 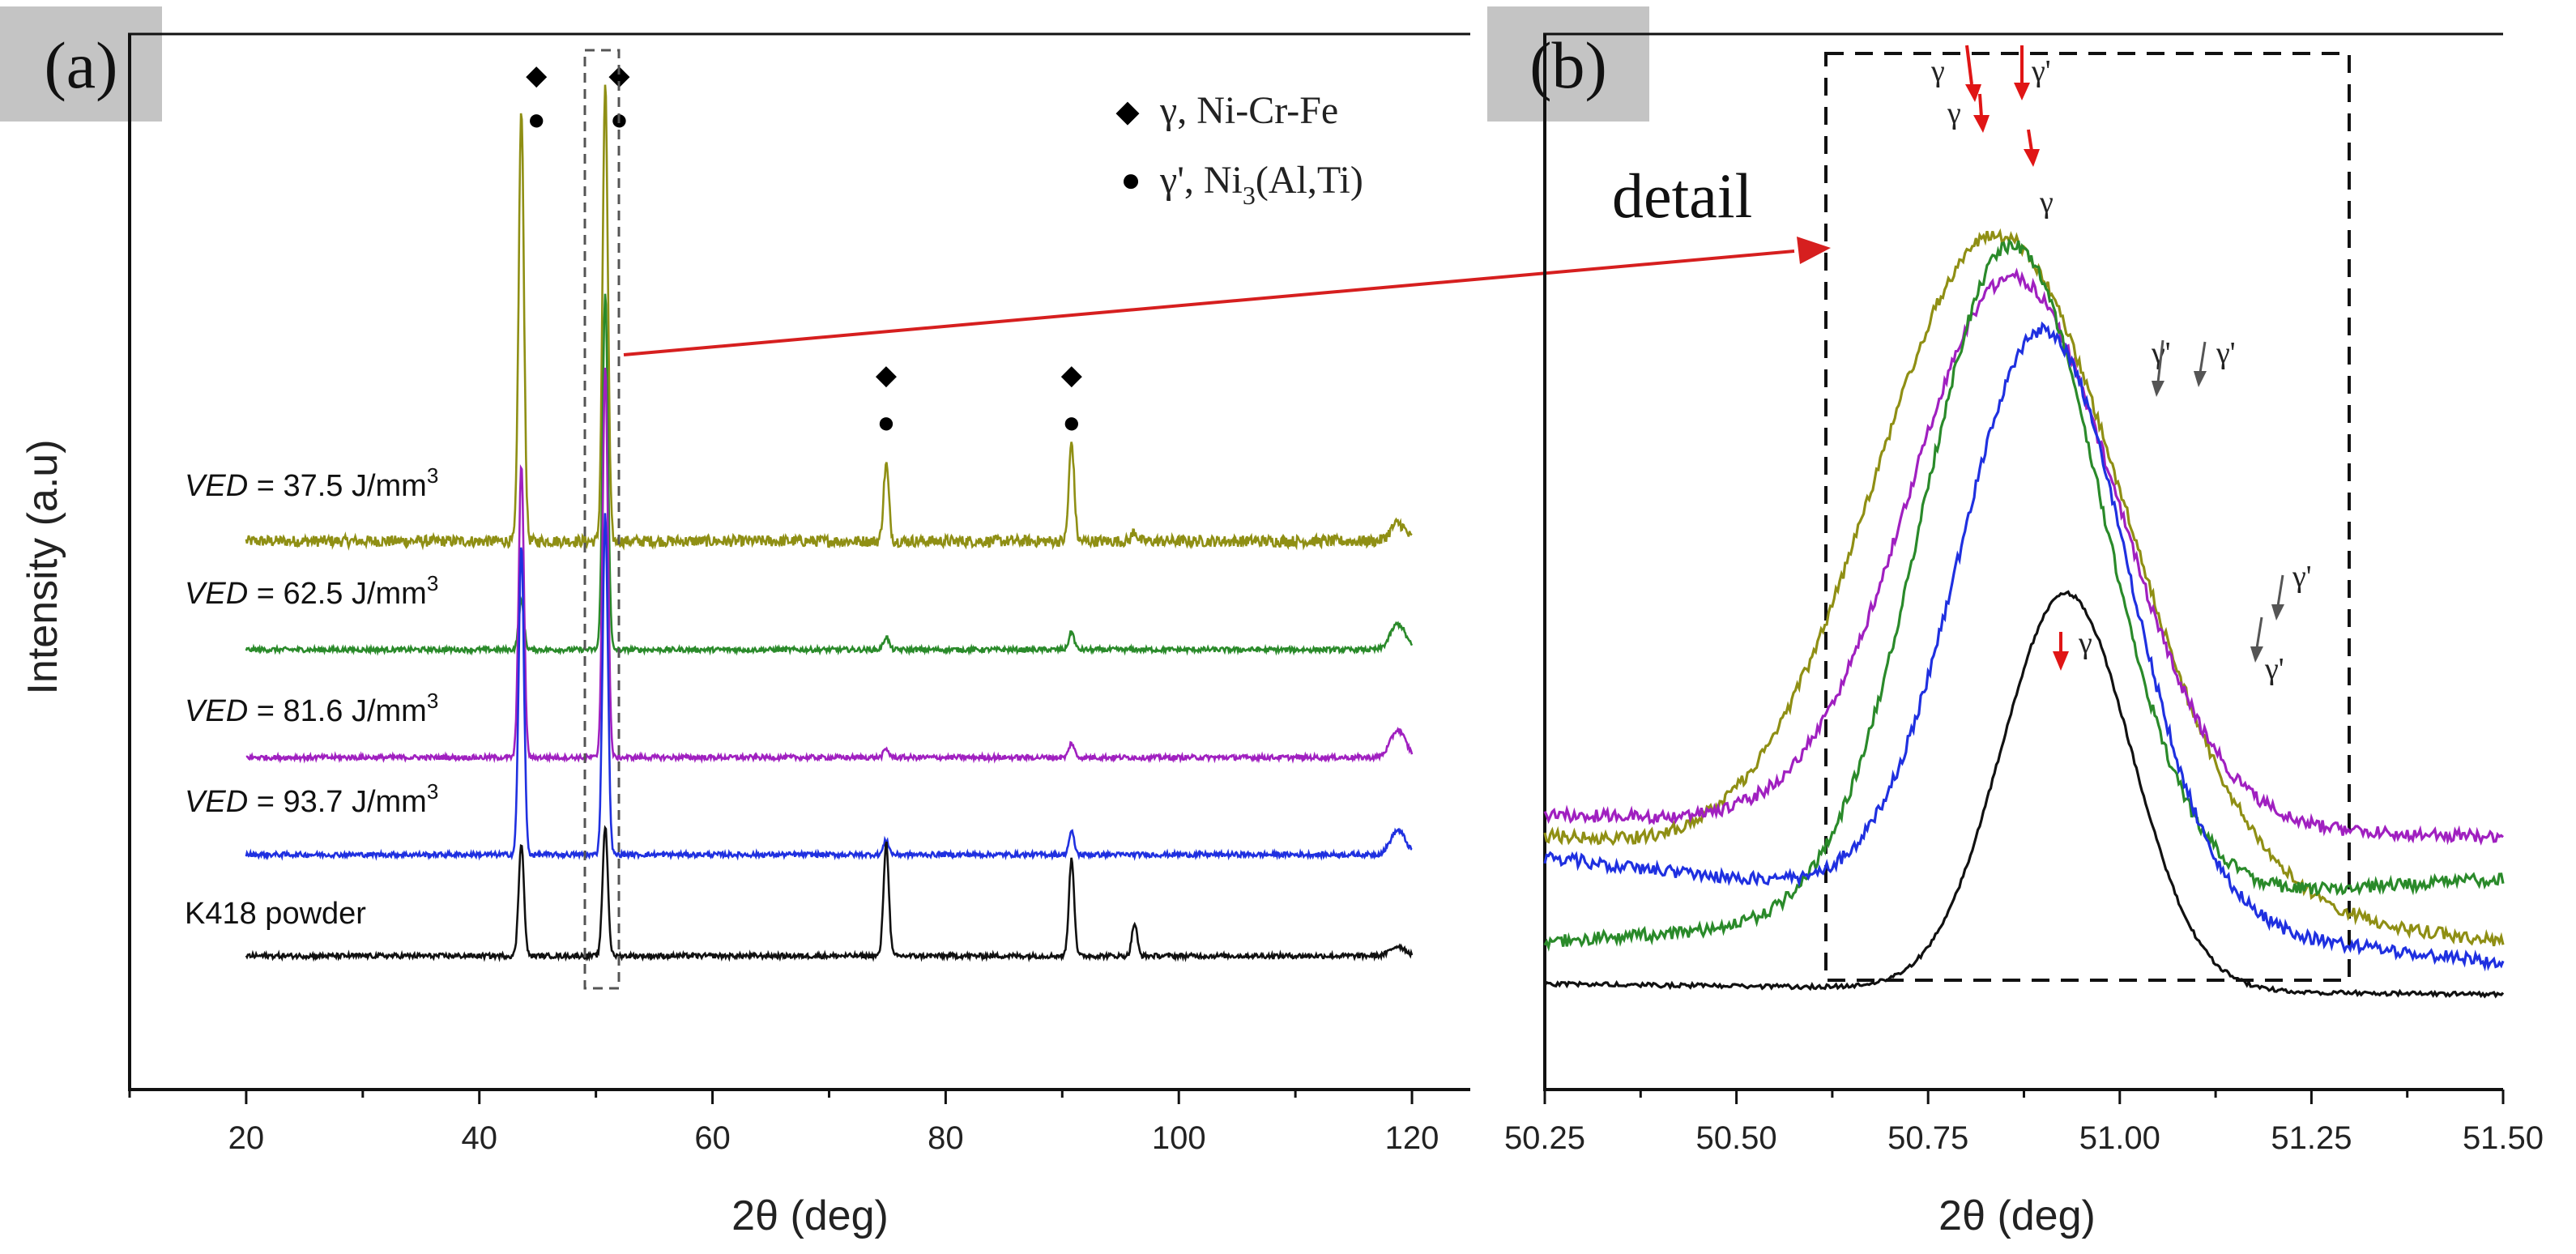 What do you see at coordinates (1248, 111) in the screenshot?
I see `legend-gamma-label: γ, Ni-Cr-Fe` at bounding box center [1248, 111].